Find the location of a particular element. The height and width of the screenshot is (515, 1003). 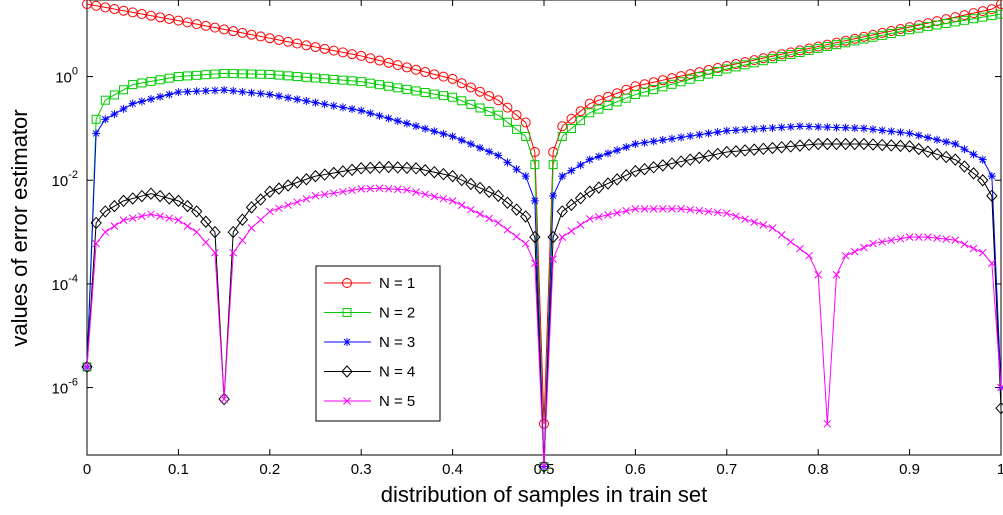

legend-marker is located at coordinates (347, 283).